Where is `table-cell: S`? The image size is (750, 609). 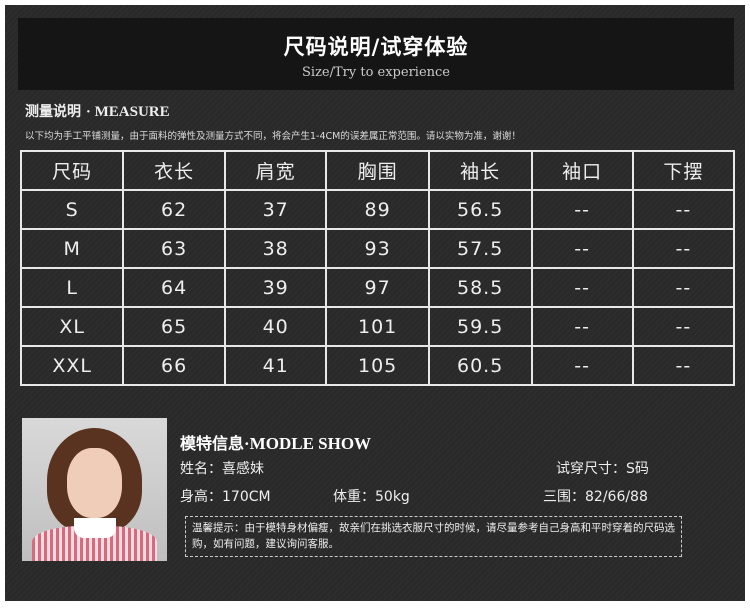
table-cell: S is located at coordinates (72, 209).